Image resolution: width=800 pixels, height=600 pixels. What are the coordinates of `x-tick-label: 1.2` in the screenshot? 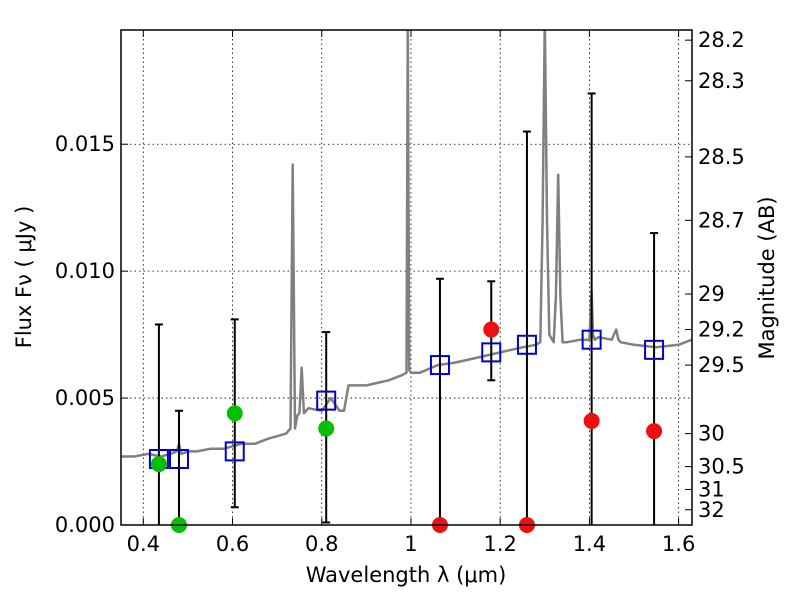 It's located at (499, 544).